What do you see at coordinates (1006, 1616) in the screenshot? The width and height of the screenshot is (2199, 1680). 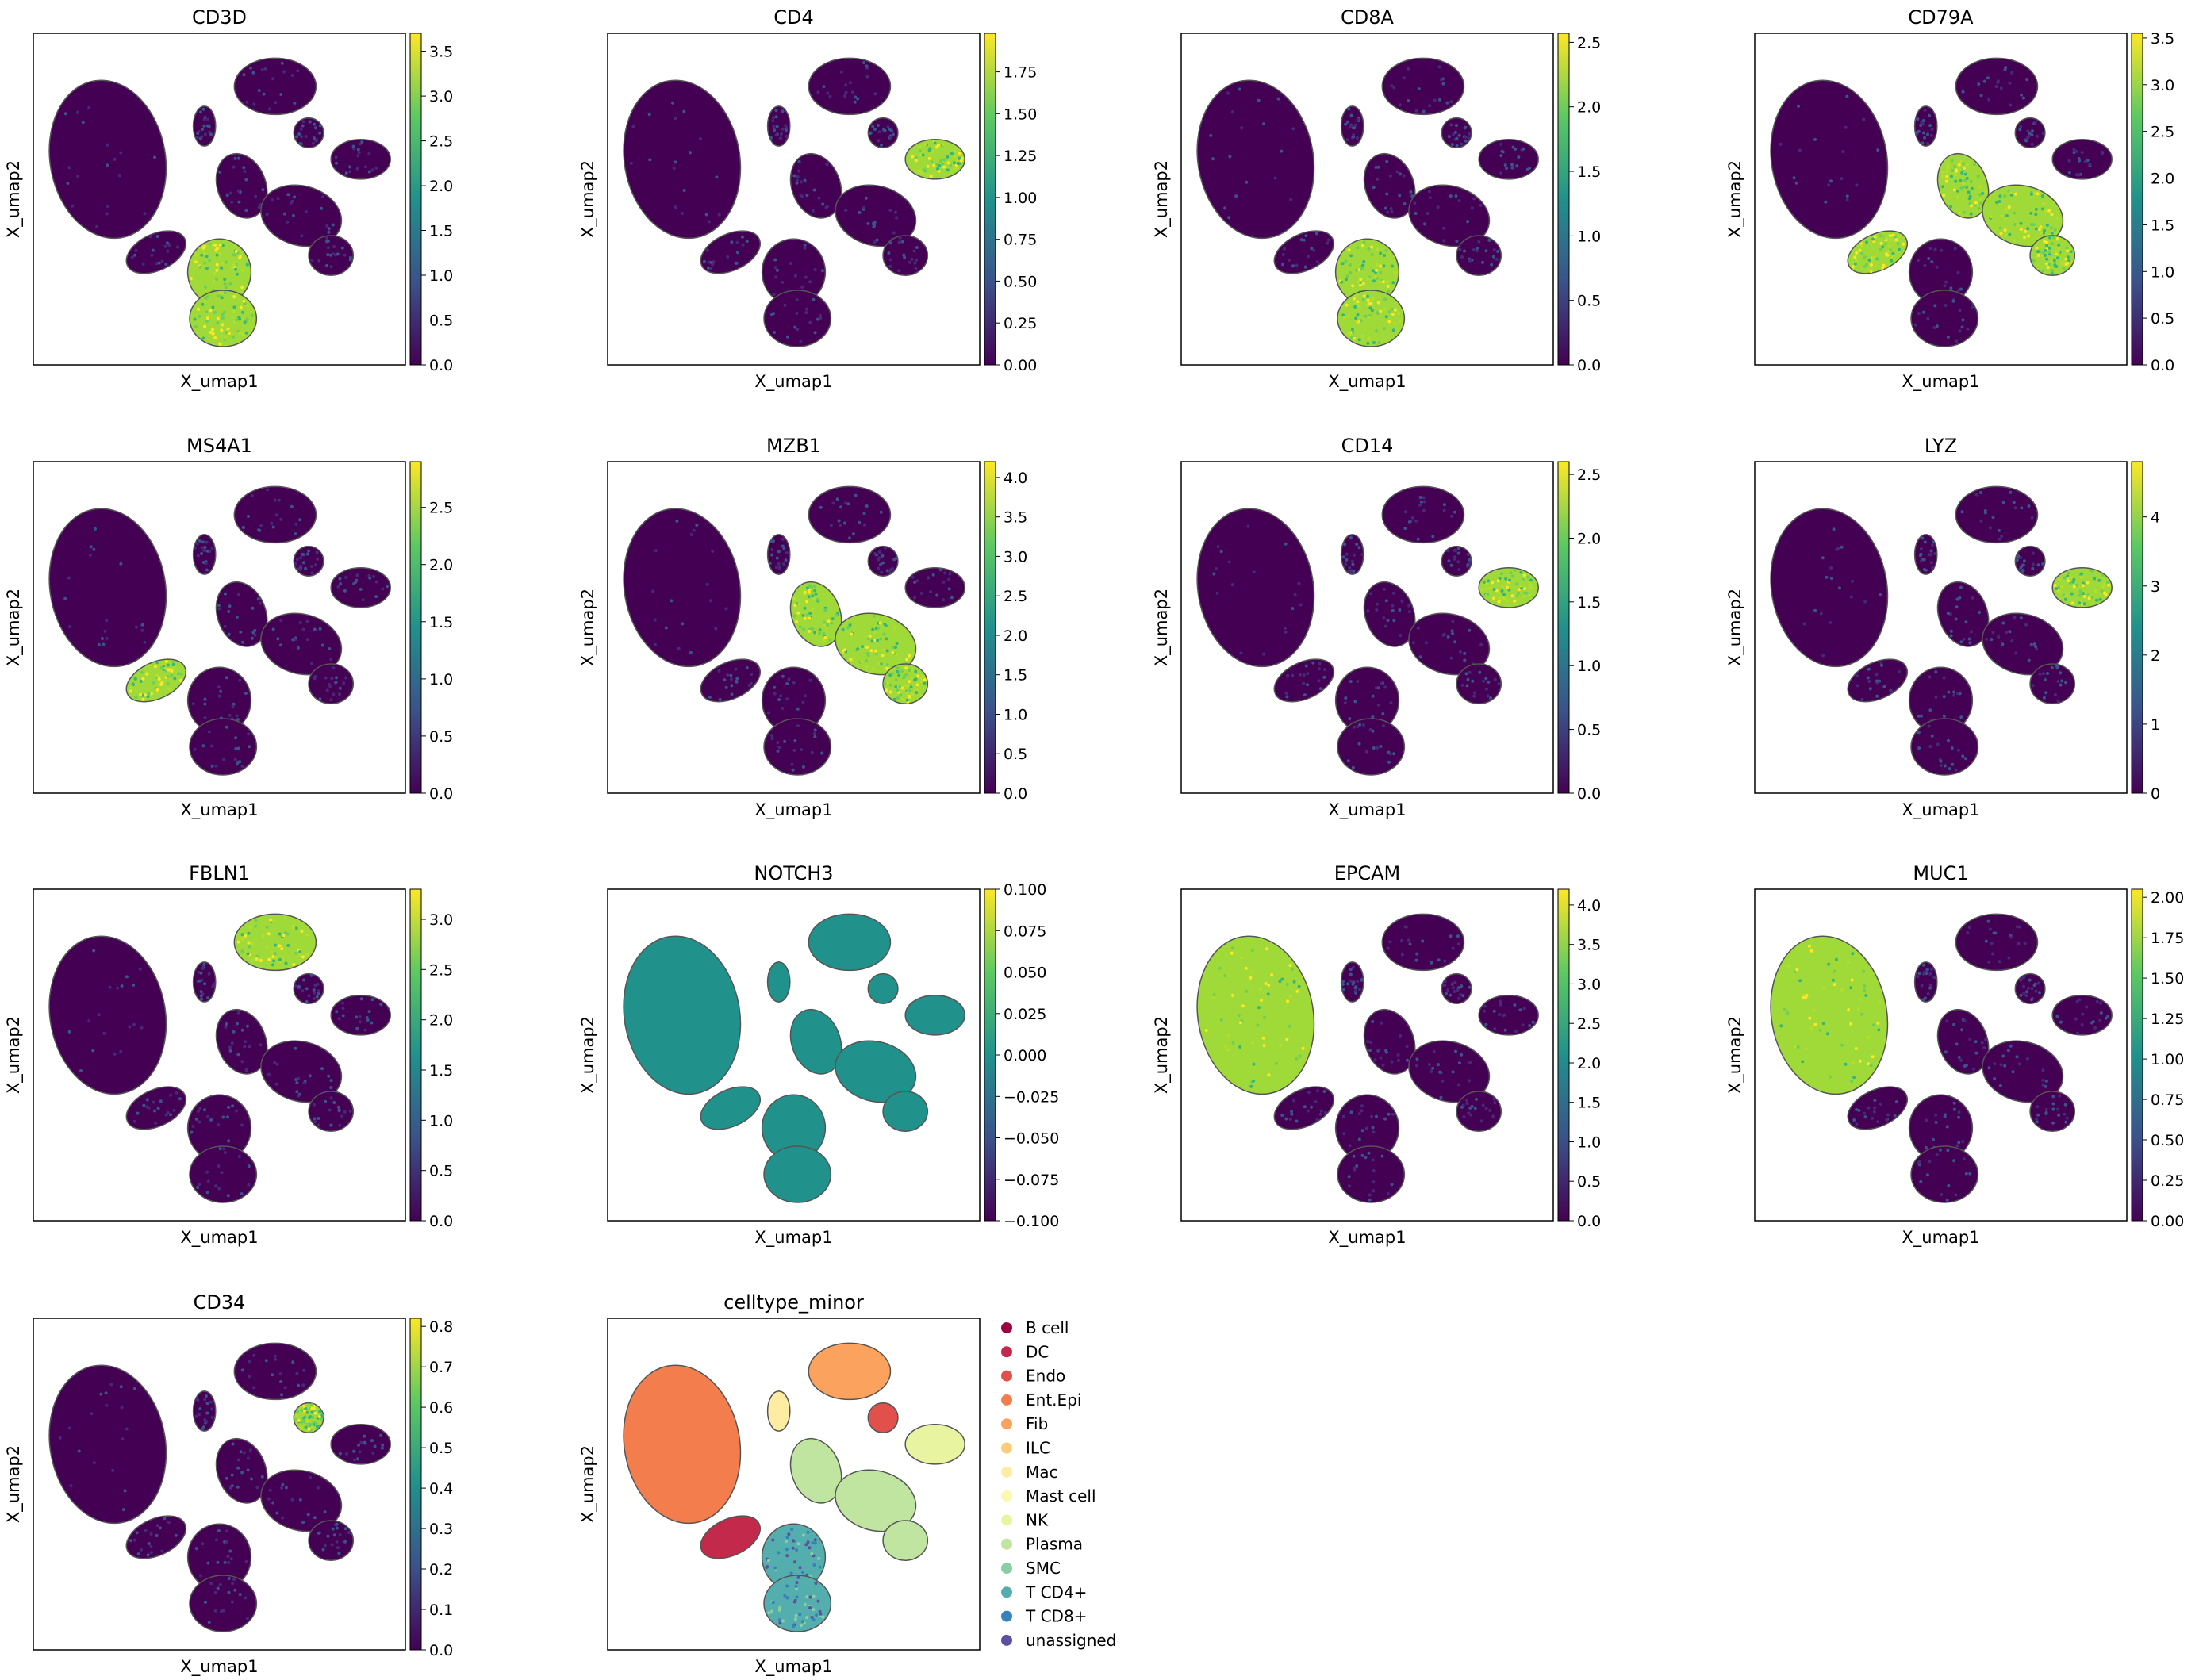 I see `legend-marker` at bounding box center [1006, 1616].